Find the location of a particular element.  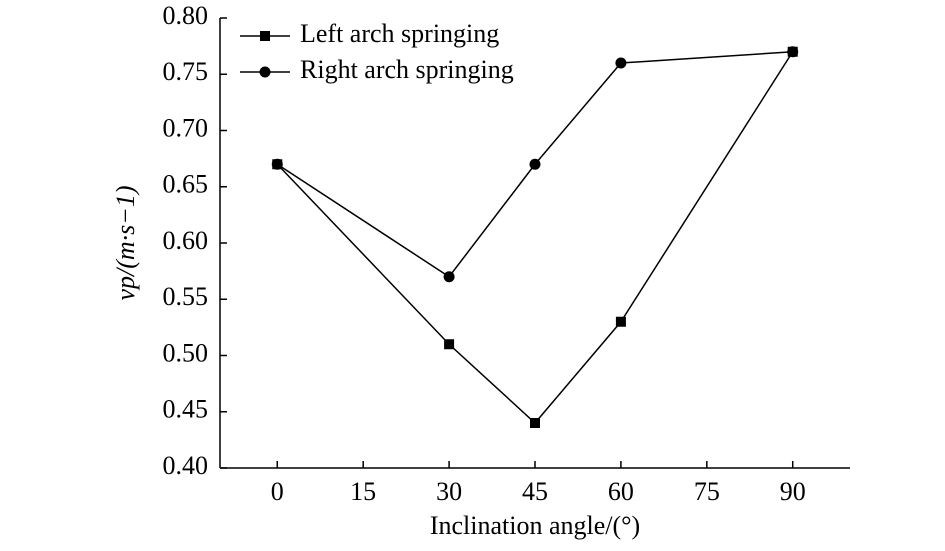

legend-label: Left arch springing is located at coordinates (399, 33).